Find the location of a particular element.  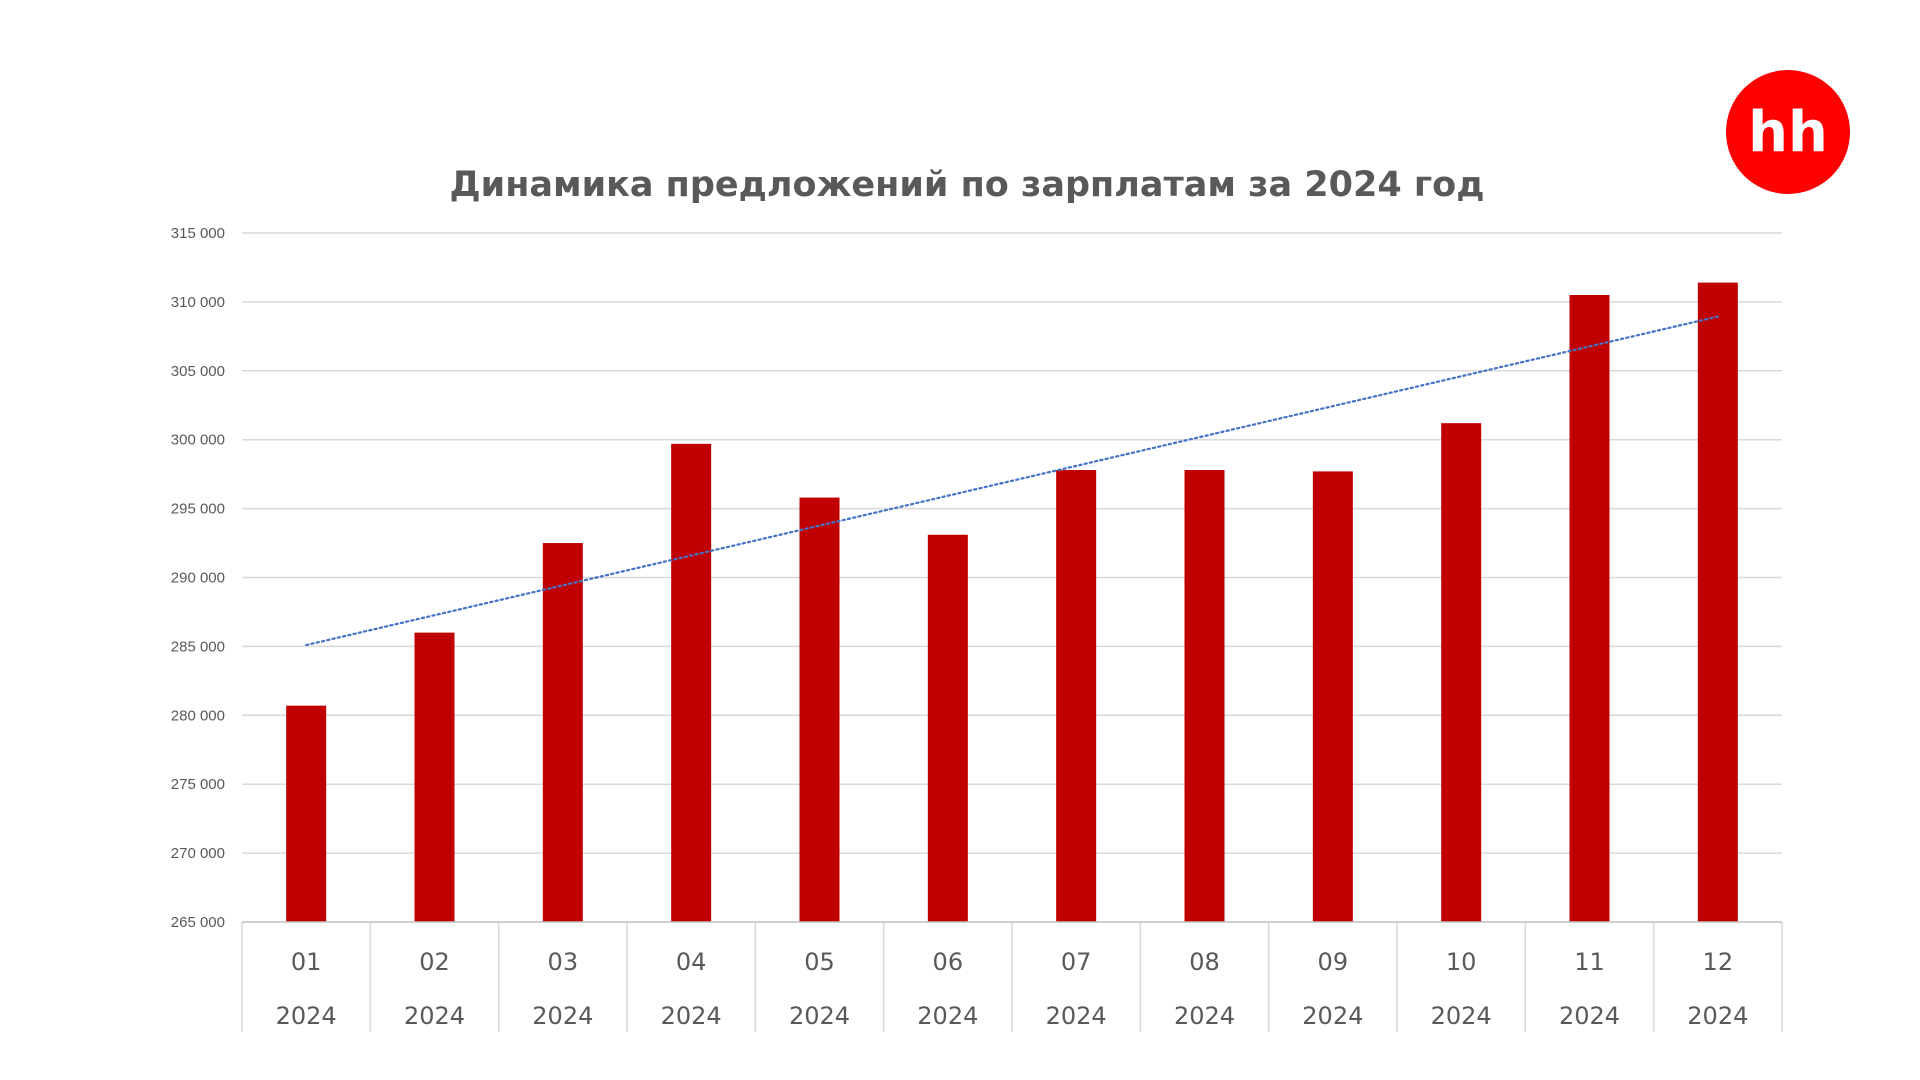

x-tick-label-month: 04 is located at coordinates (691, 962).